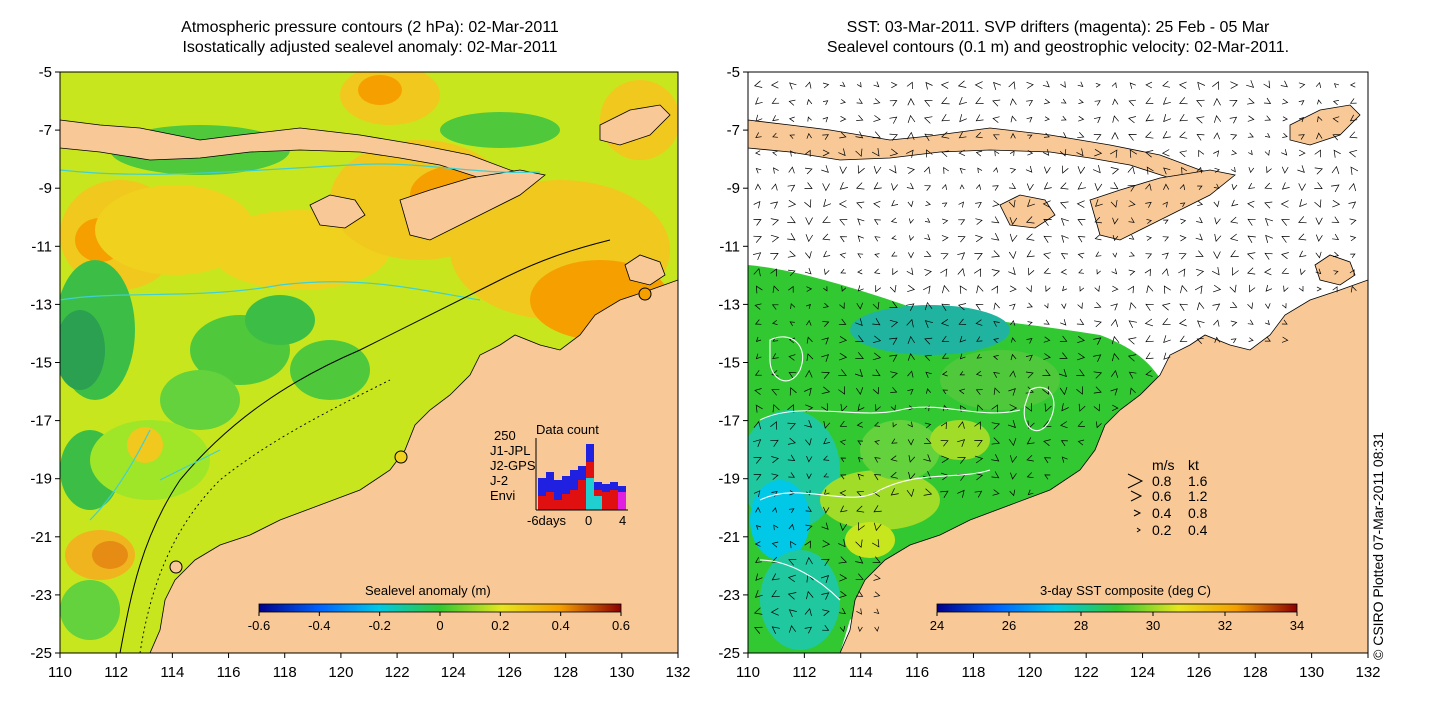 This screenshot has width=1440, height=720. Describe the element at coordinates (1162, 530) in the screenshot. I see `speed-legend-row-4-ms: 0.2` at that location.